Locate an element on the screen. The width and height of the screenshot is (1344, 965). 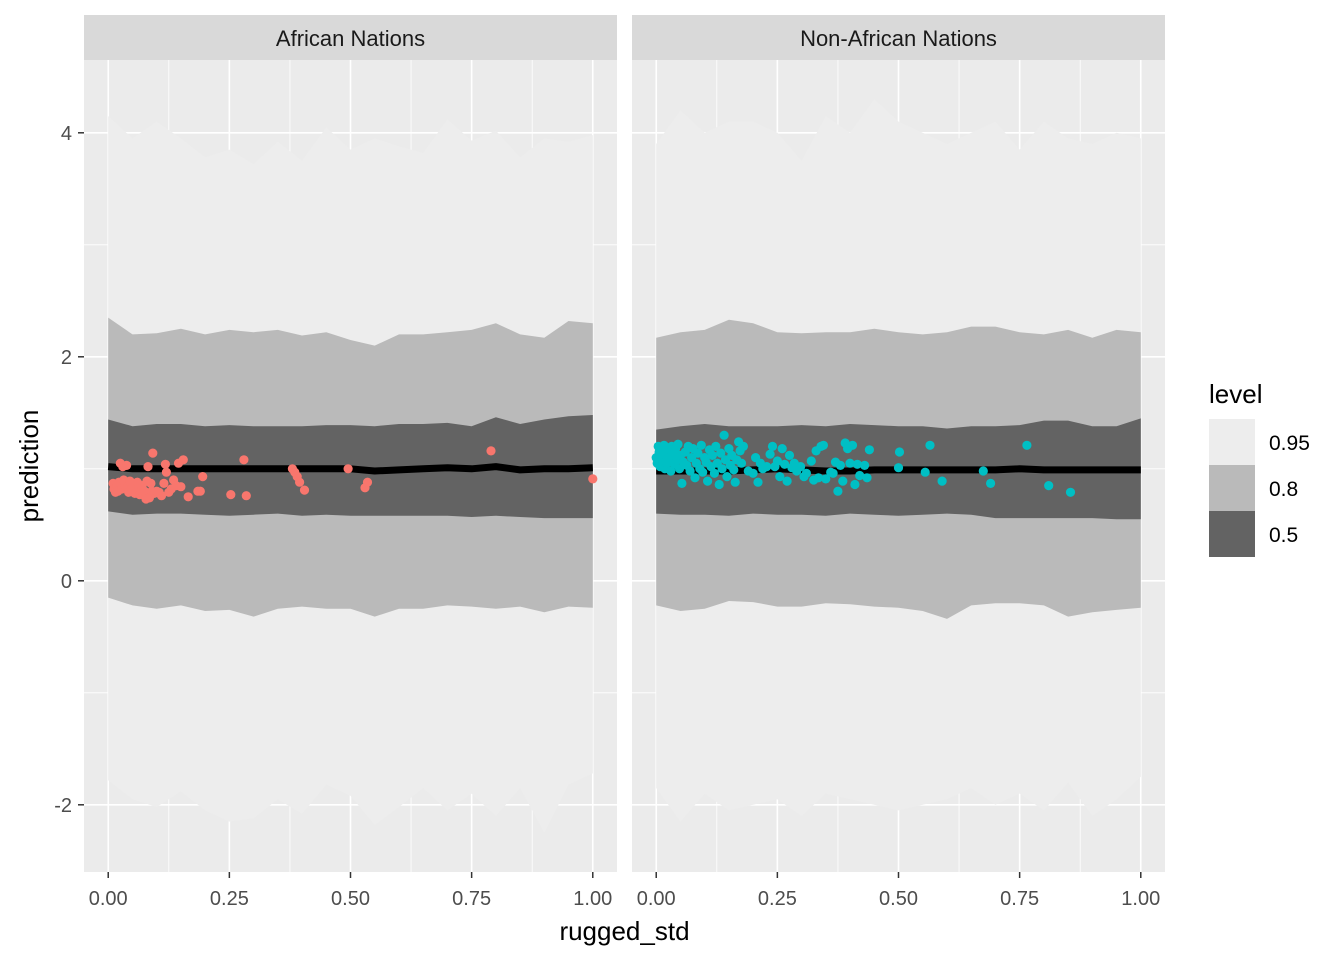
legend-keys: 0.95 0.8 0.5 is located at coordinates (1259, 488).